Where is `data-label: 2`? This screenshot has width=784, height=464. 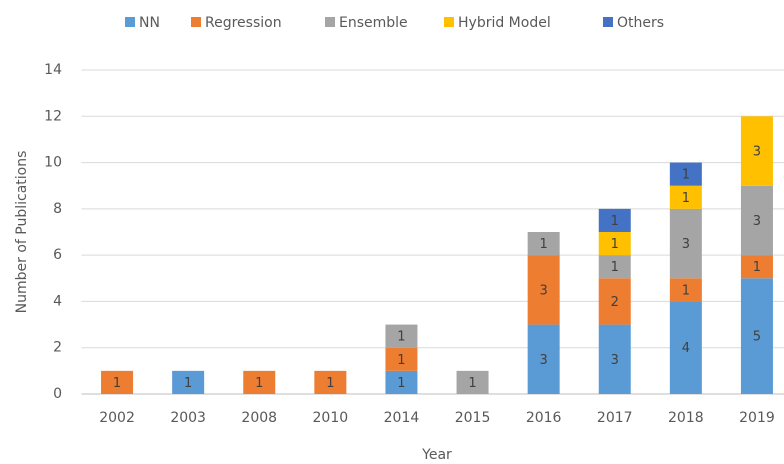 data-label: 2 is located at coordinates (615, 302).